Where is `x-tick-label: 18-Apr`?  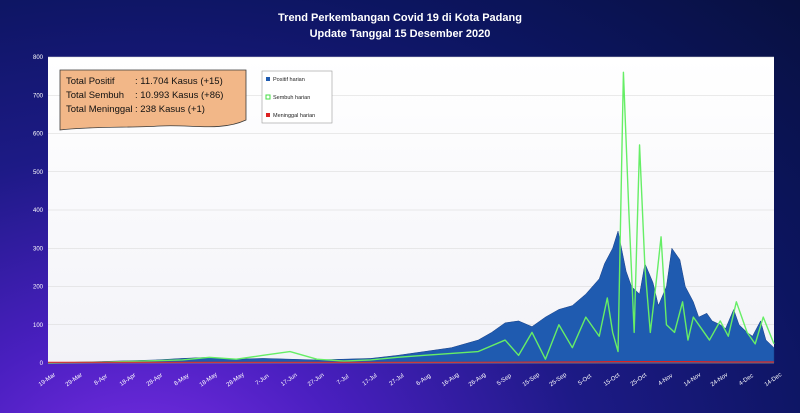 x-tick-label: 18-Apr is located at coordinates (128, 380).